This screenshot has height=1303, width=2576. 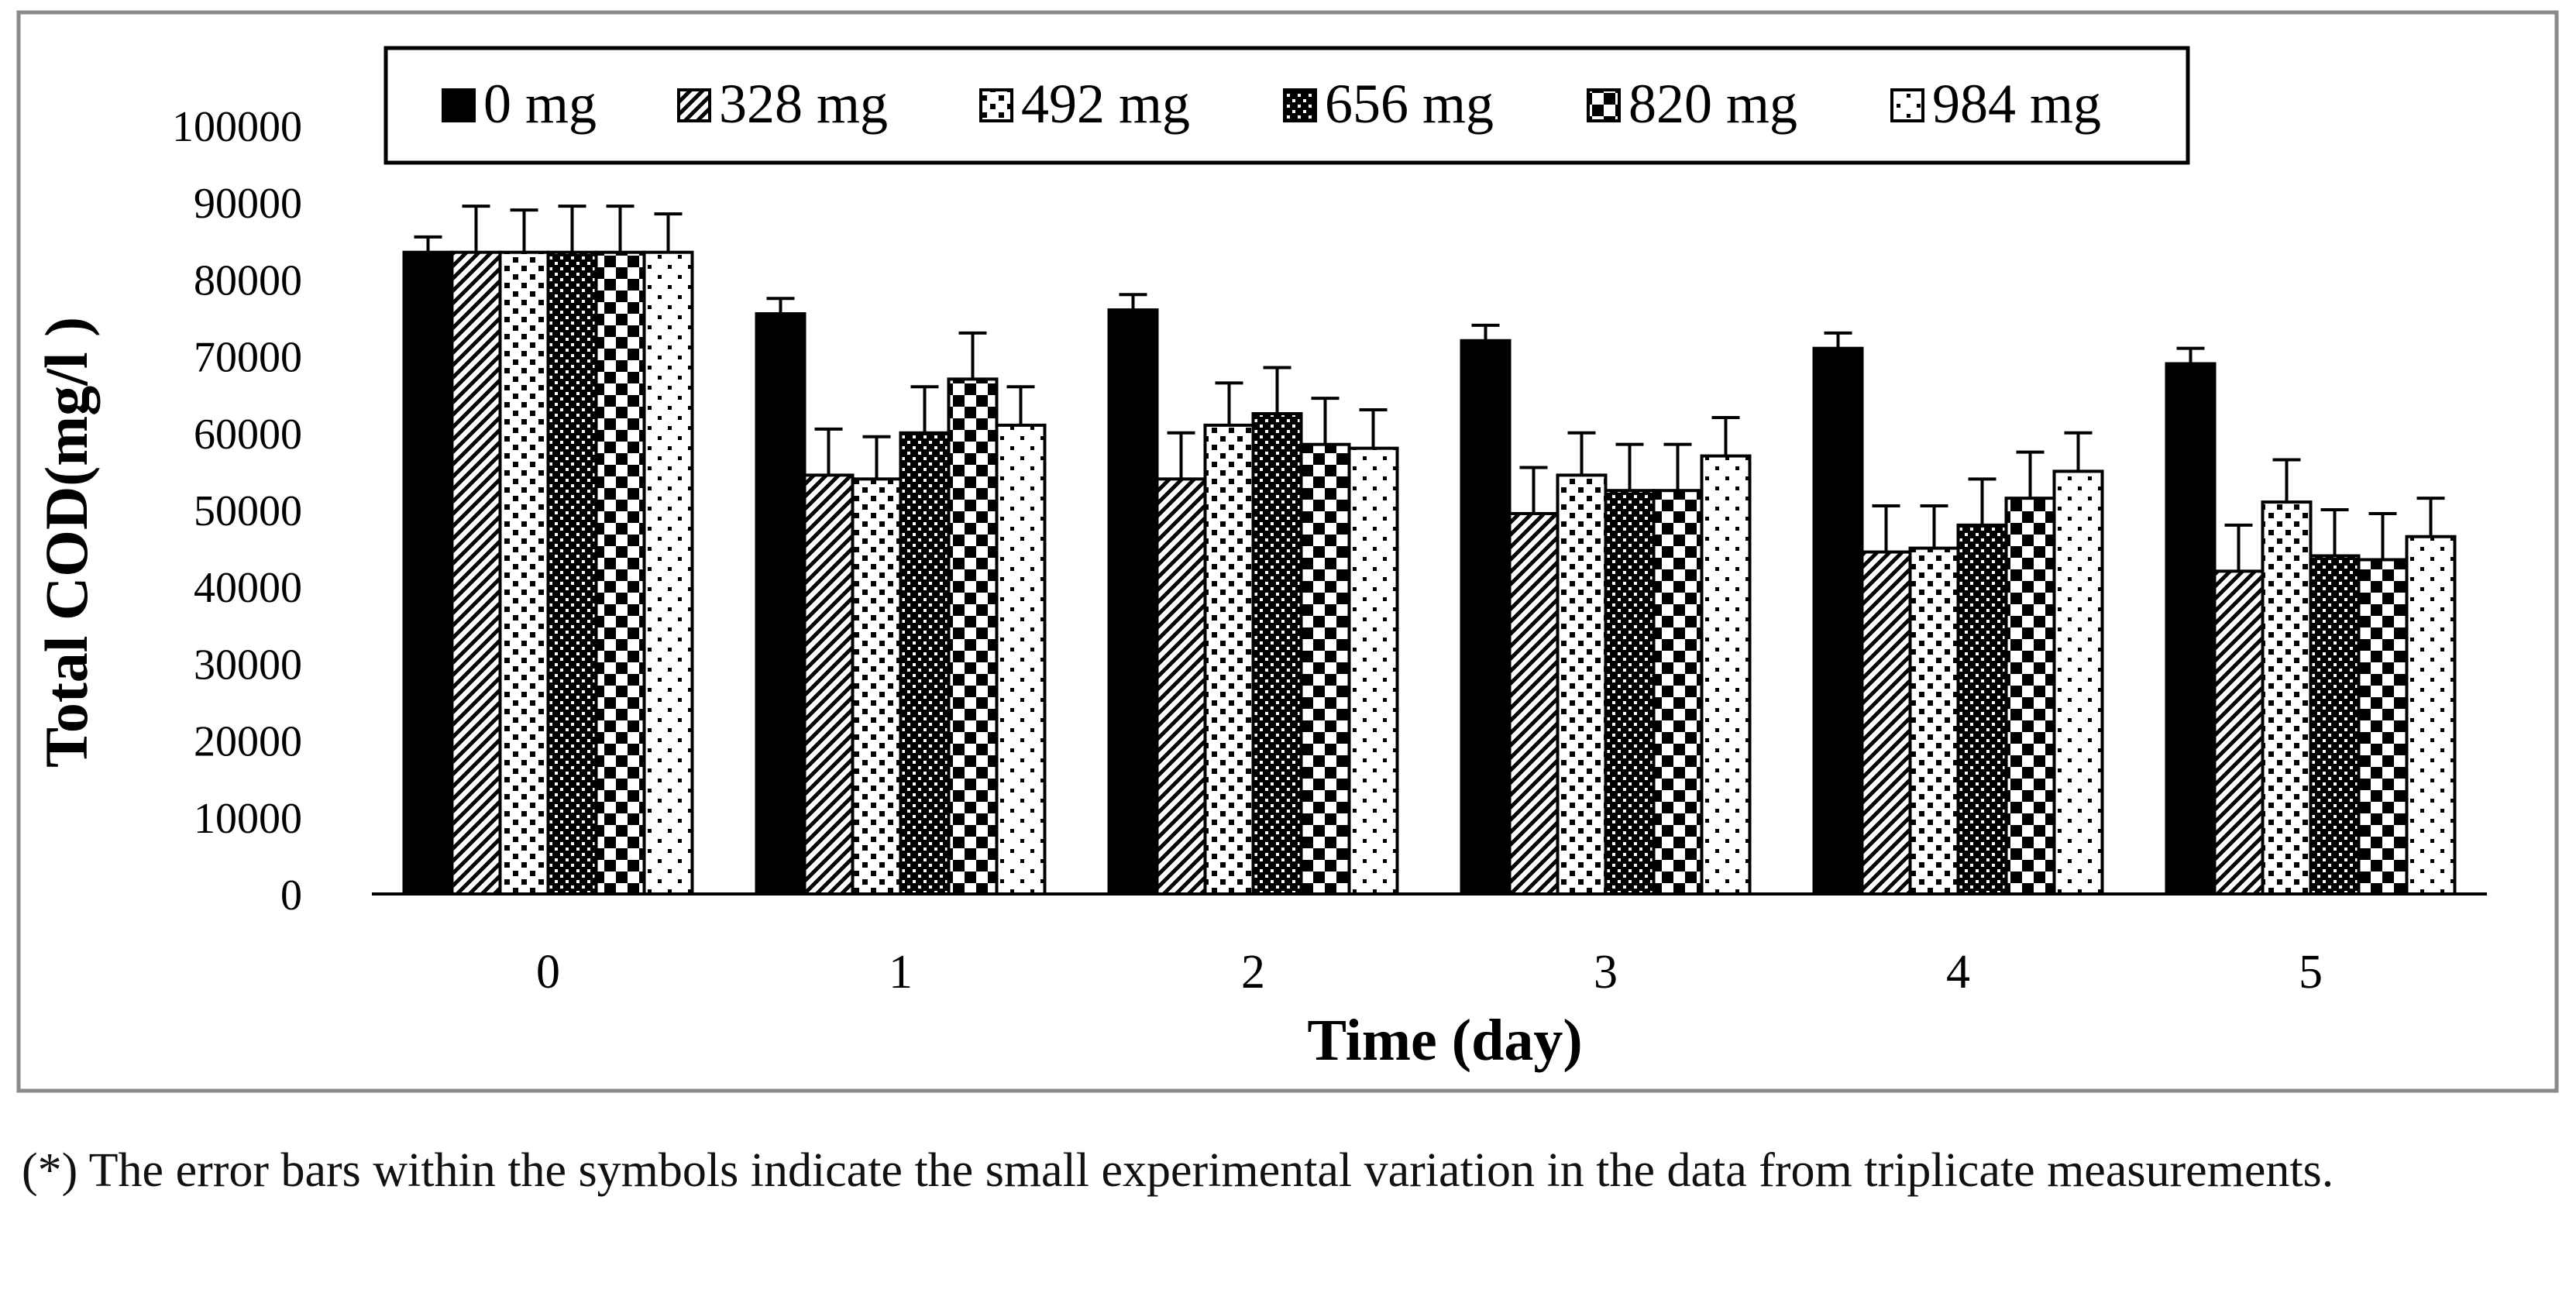 What do you see at coordinates (248, 435) in the screenshot?
I see `y-tick-label: 60000` at bounding box center [248, 435].